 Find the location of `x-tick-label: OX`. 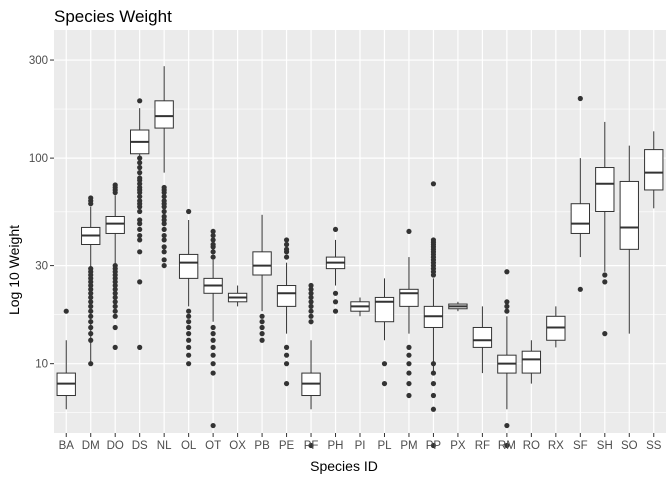

x-tick-label: OX is located at coordinates (237, 446).